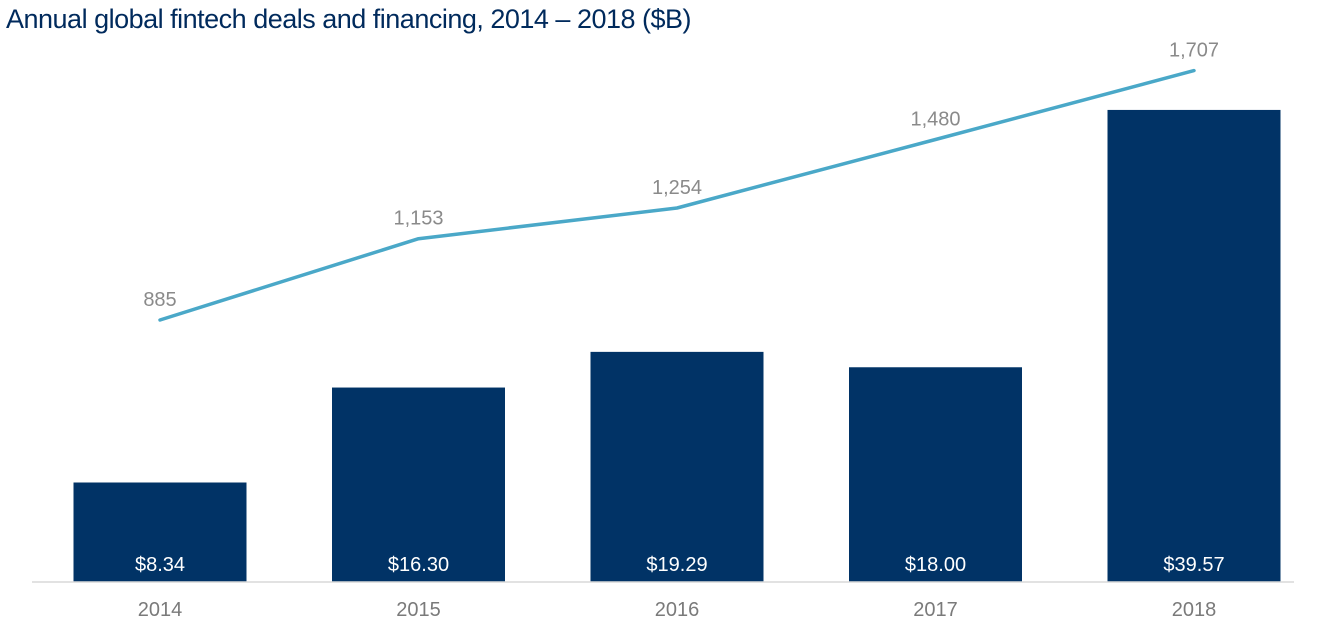 Image resolution: width=1325 pixels, height=620 pixels. What do you see at coordinates (418, 565) in the screenshot?
I see `bar-value-label-2015: $16.30` at bounding box center [418, 565].